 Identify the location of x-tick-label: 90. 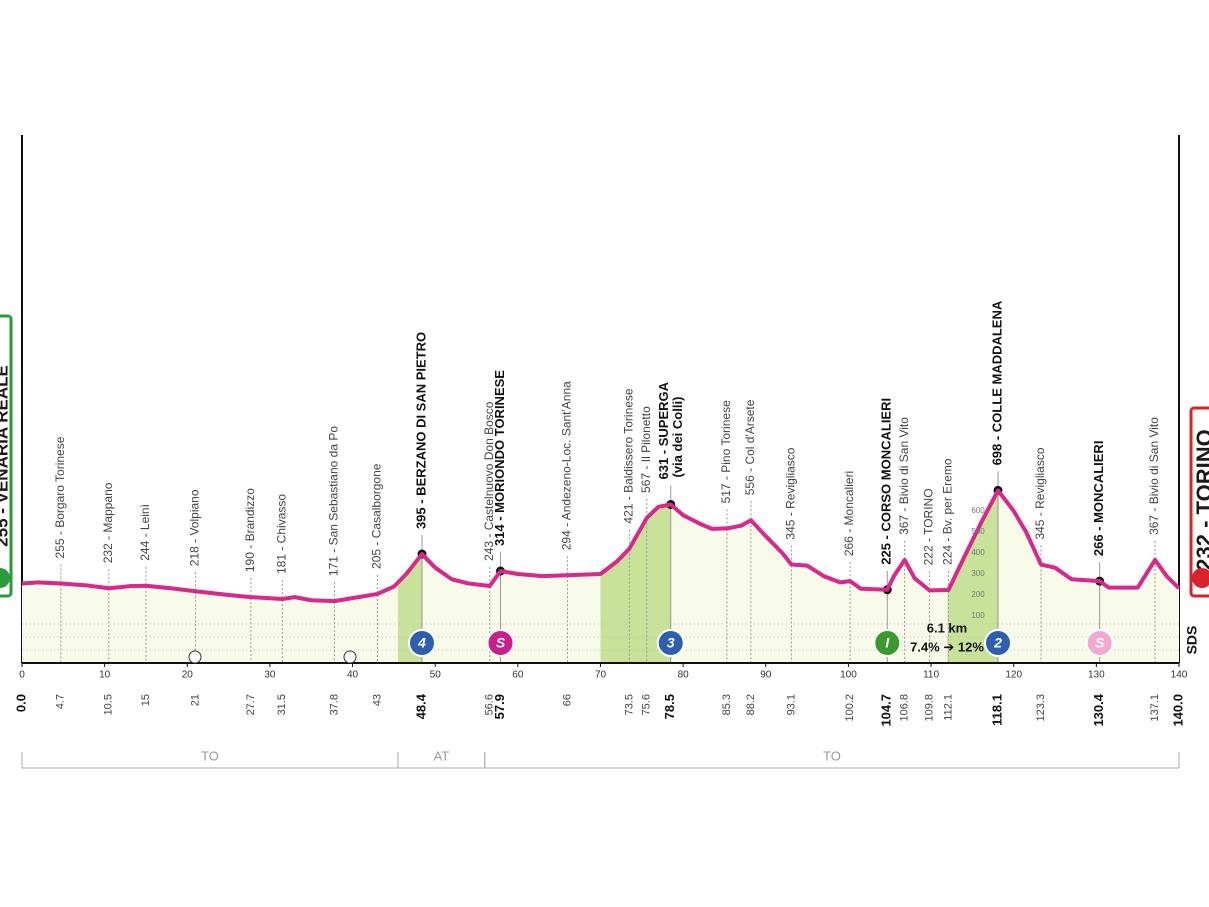
(766, 675).